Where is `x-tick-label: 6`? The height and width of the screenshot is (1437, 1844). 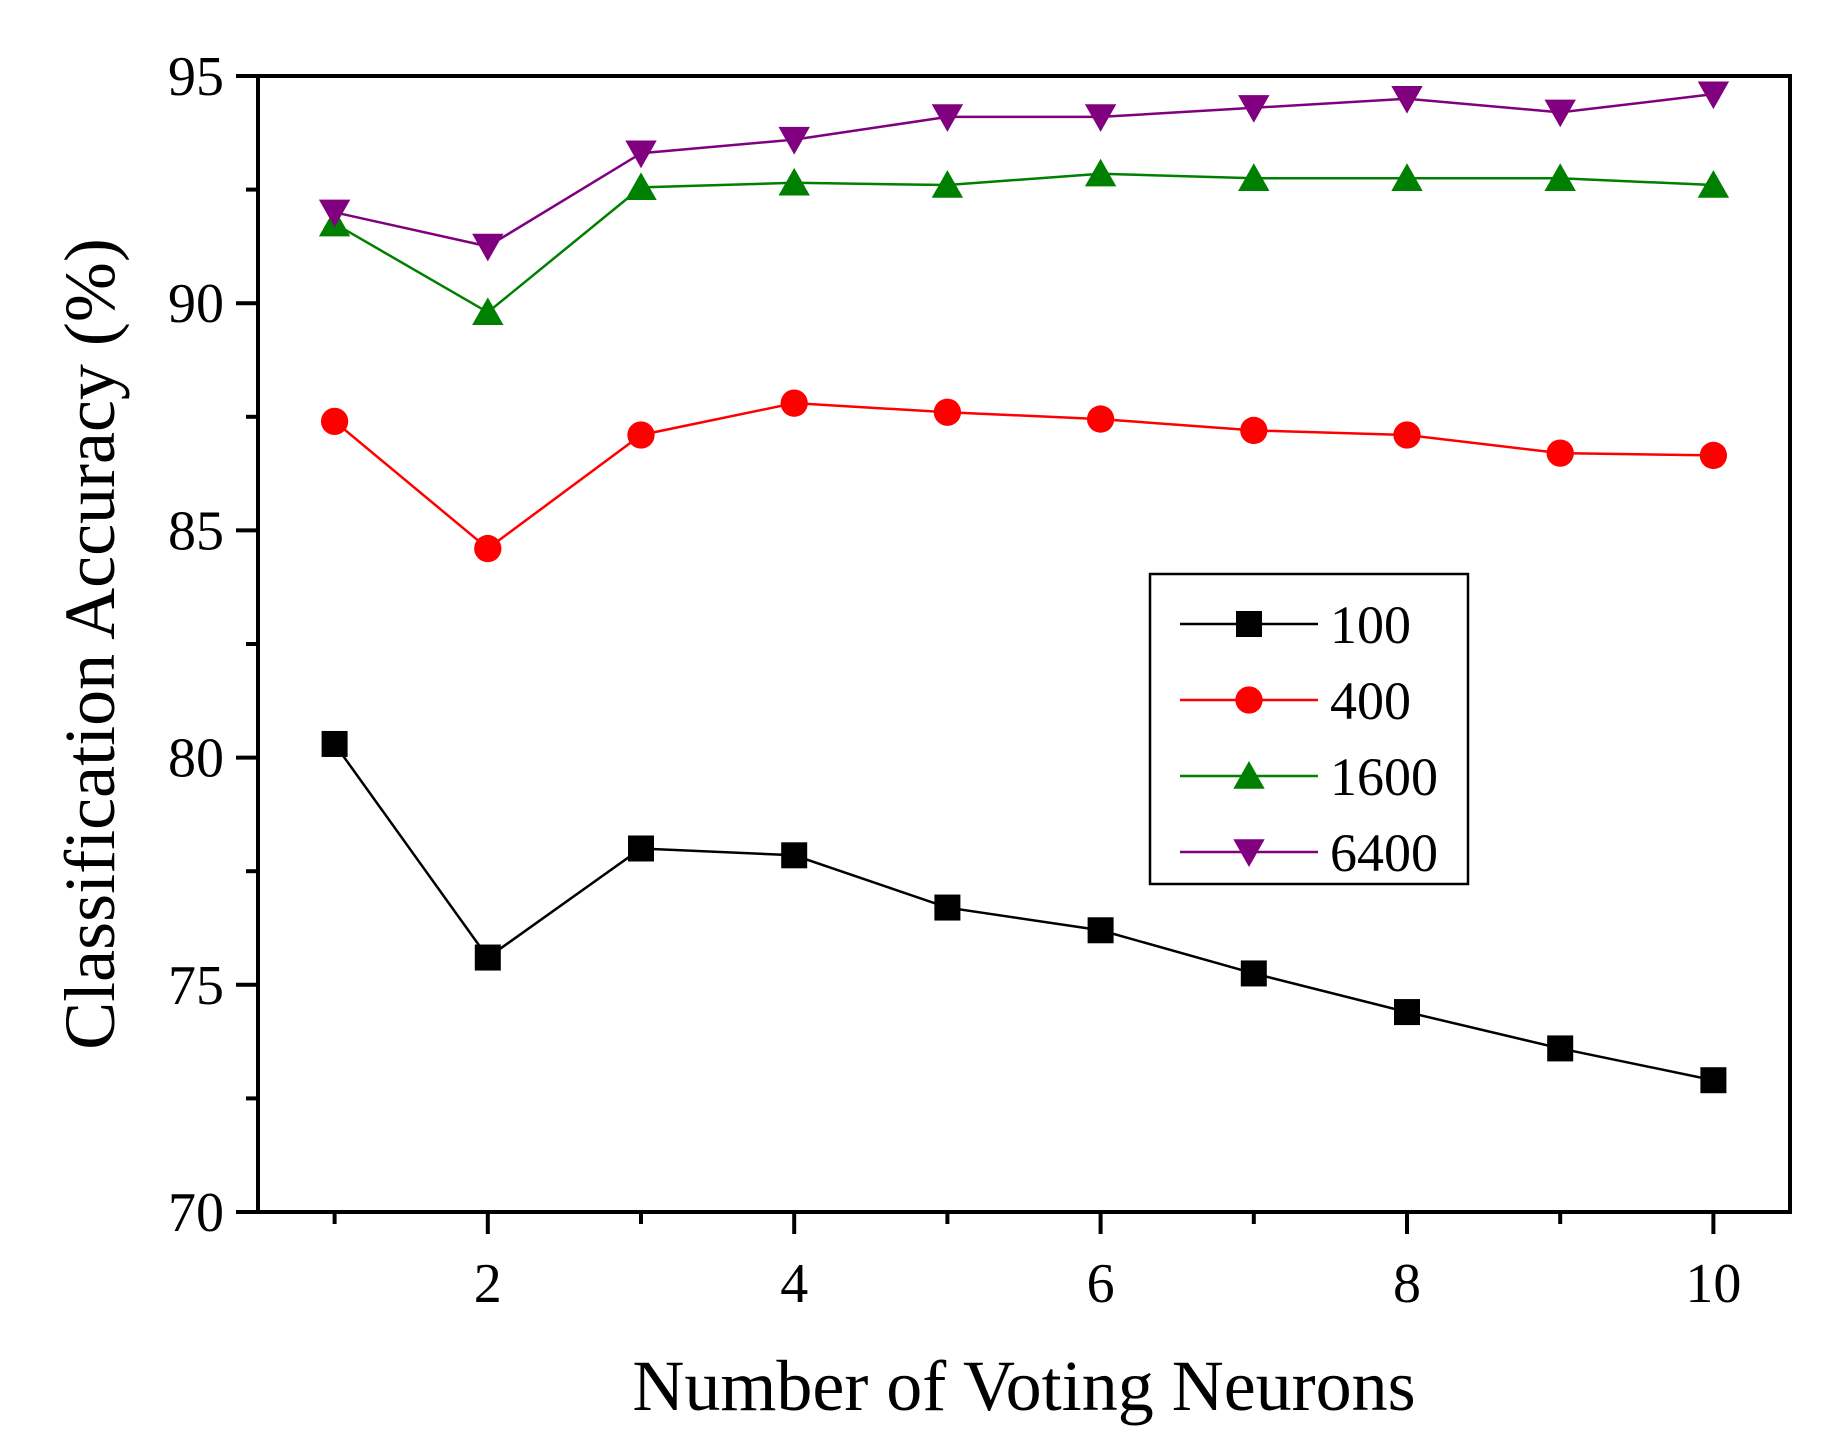 x-tick-label: 6 is located at coordinates (1101, 1284).